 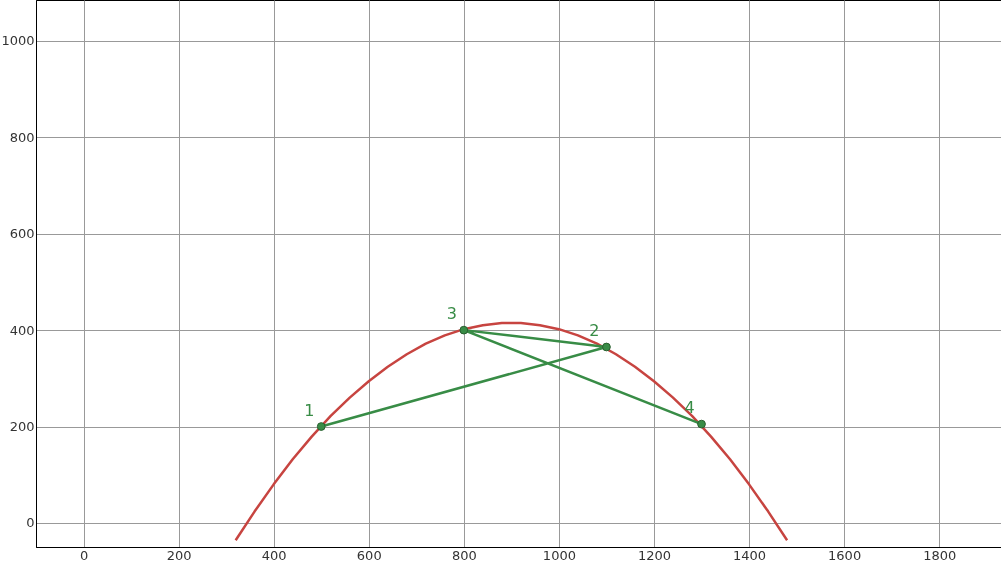 What do you see at coordinates (84, 554) in the screenshot?
I see `x-tick-label: 0` at bounding box center [84, 554].